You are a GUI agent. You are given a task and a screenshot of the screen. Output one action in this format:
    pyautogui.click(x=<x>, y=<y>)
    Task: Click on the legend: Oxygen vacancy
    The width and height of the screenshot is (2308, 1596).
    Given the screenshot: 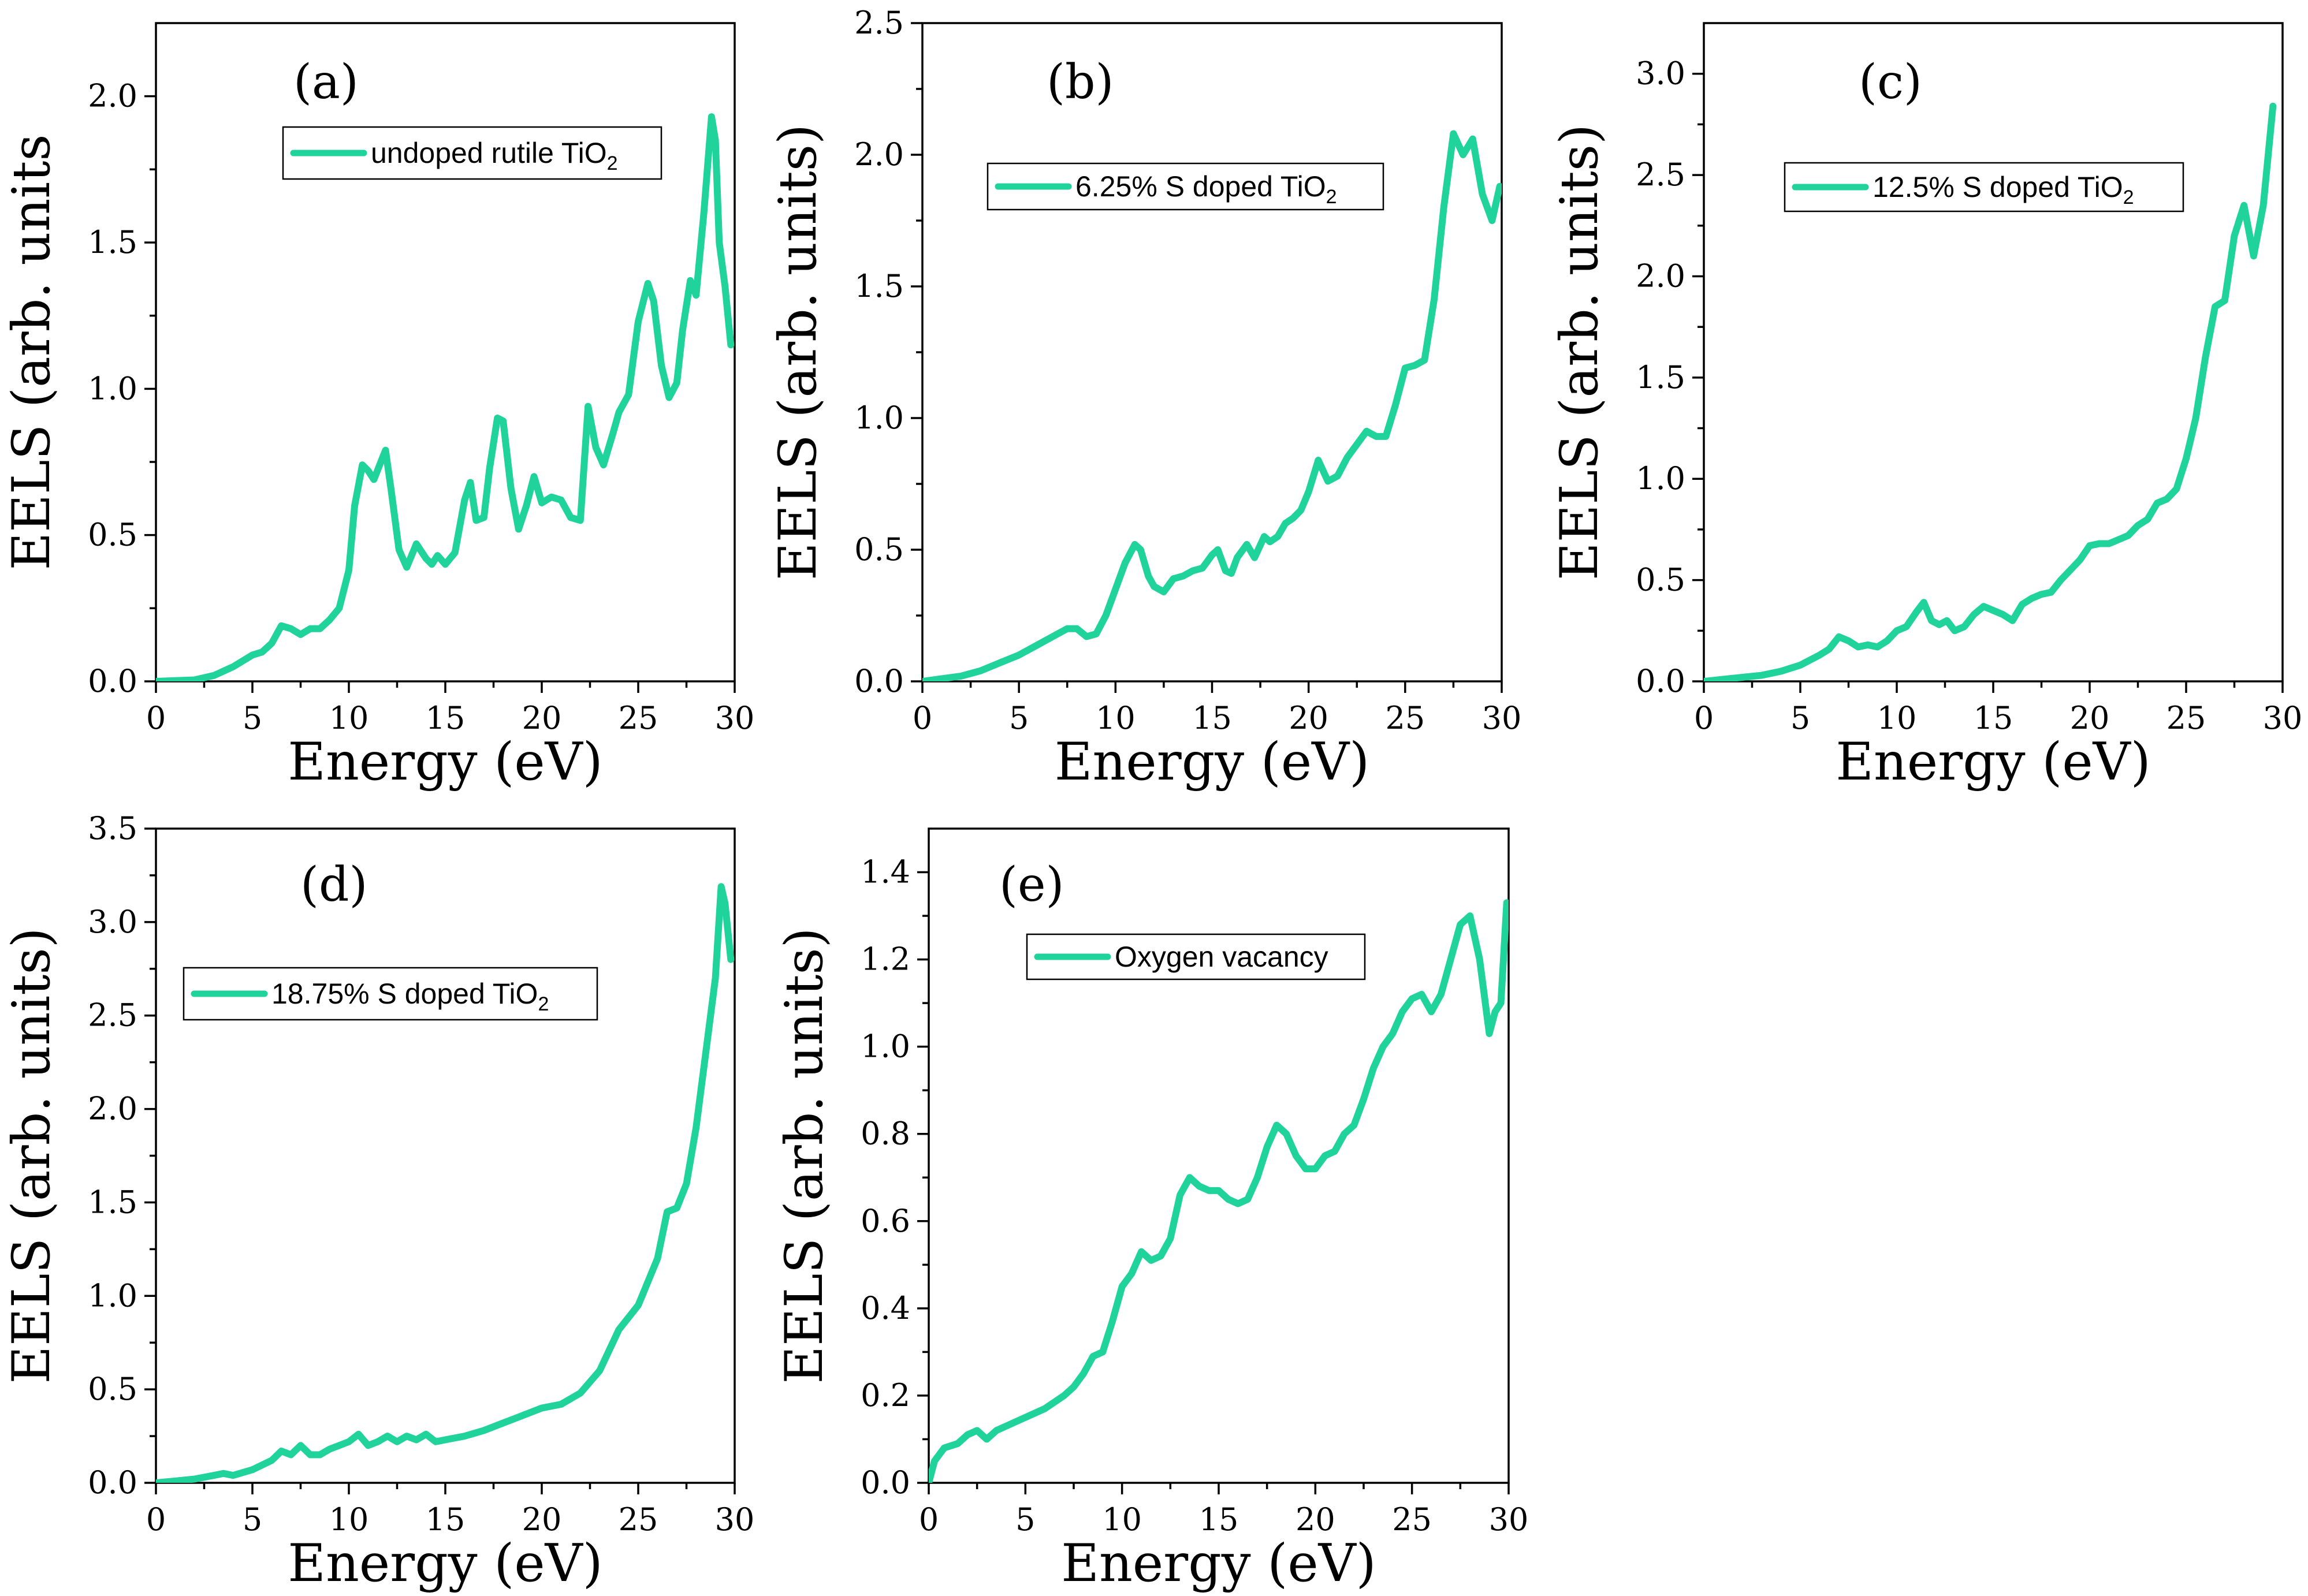 What is the action you would take?
    pyautogui.click(x=1196, y=957)
    